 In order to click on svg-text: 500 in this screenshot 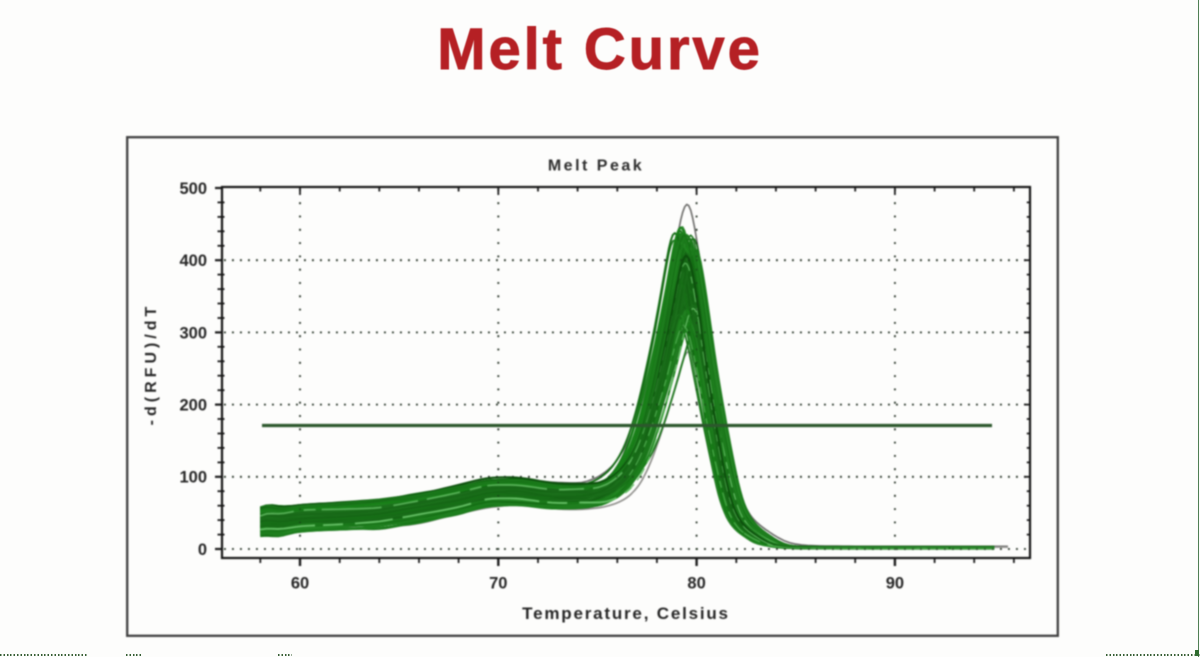, I will do `click(193, 189)`.